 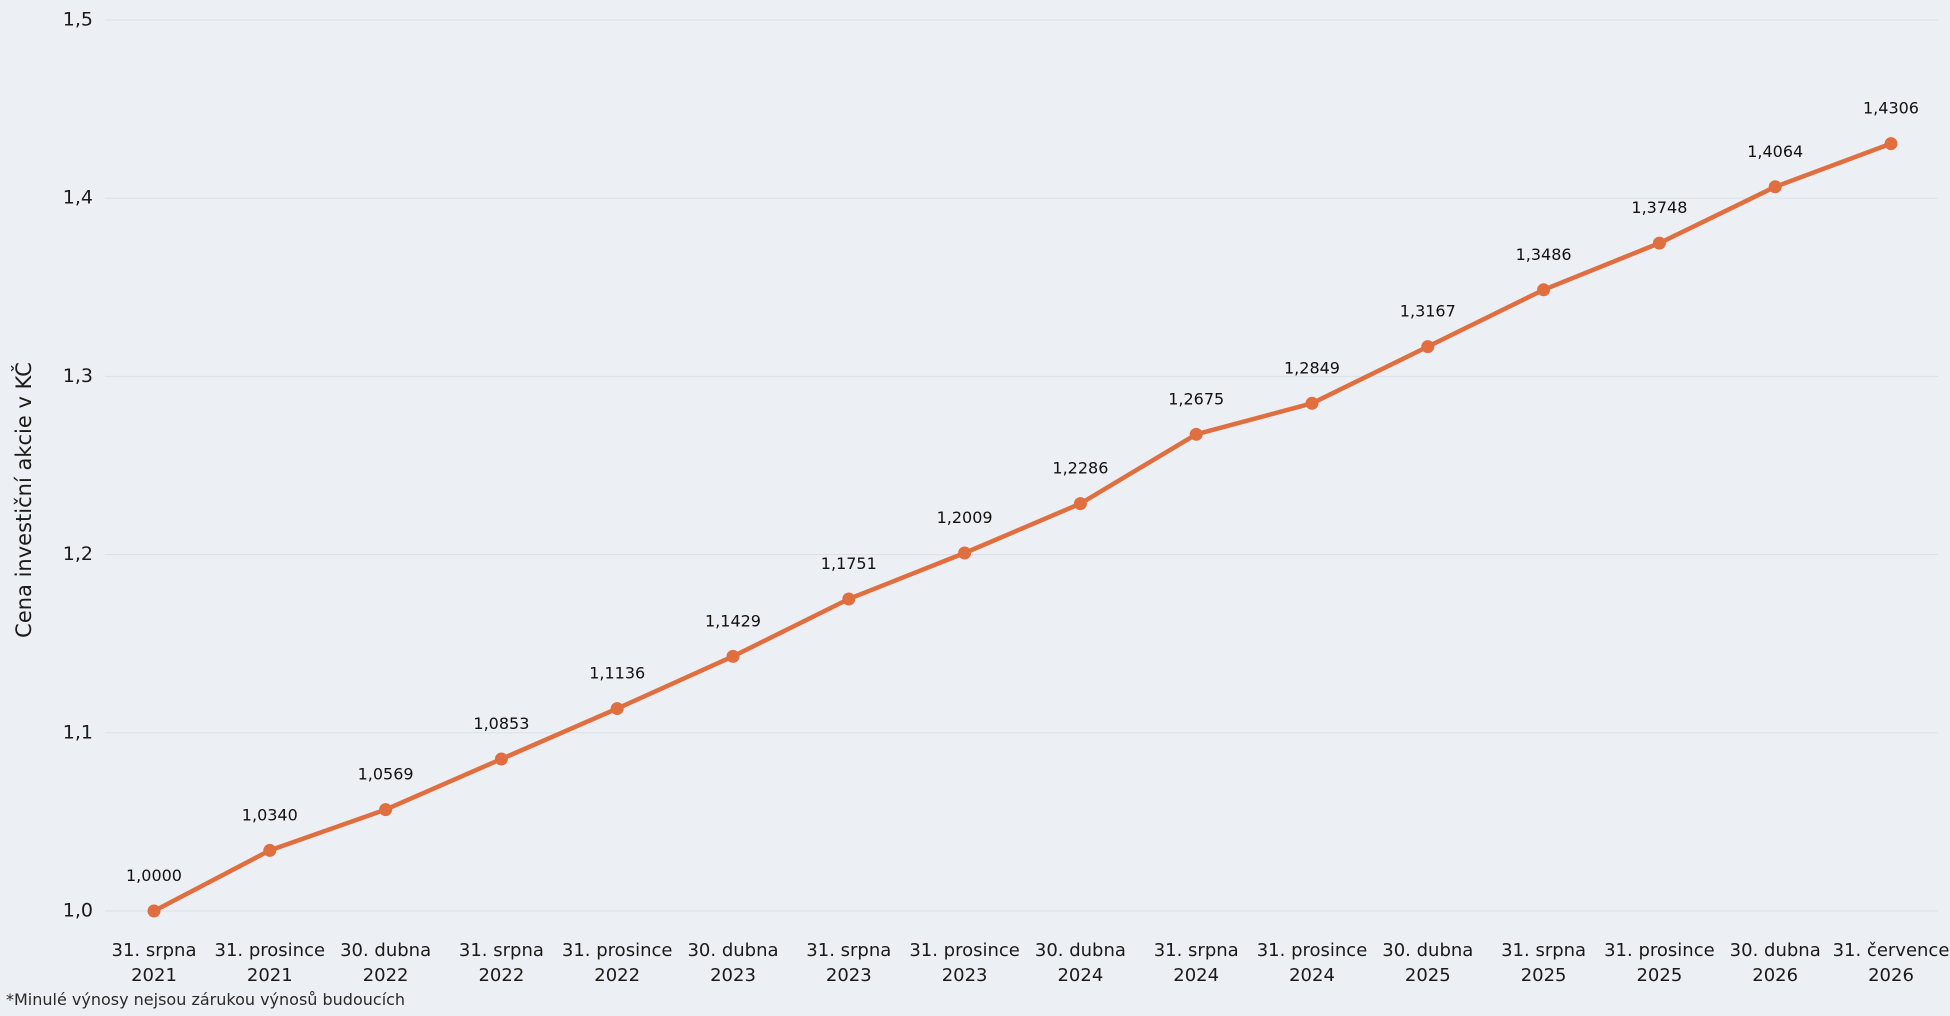 What do you see at coordinates (78, 20) in the screenshot?
I see `y-tick-label: 1,5` at bounding box center [78, 20].